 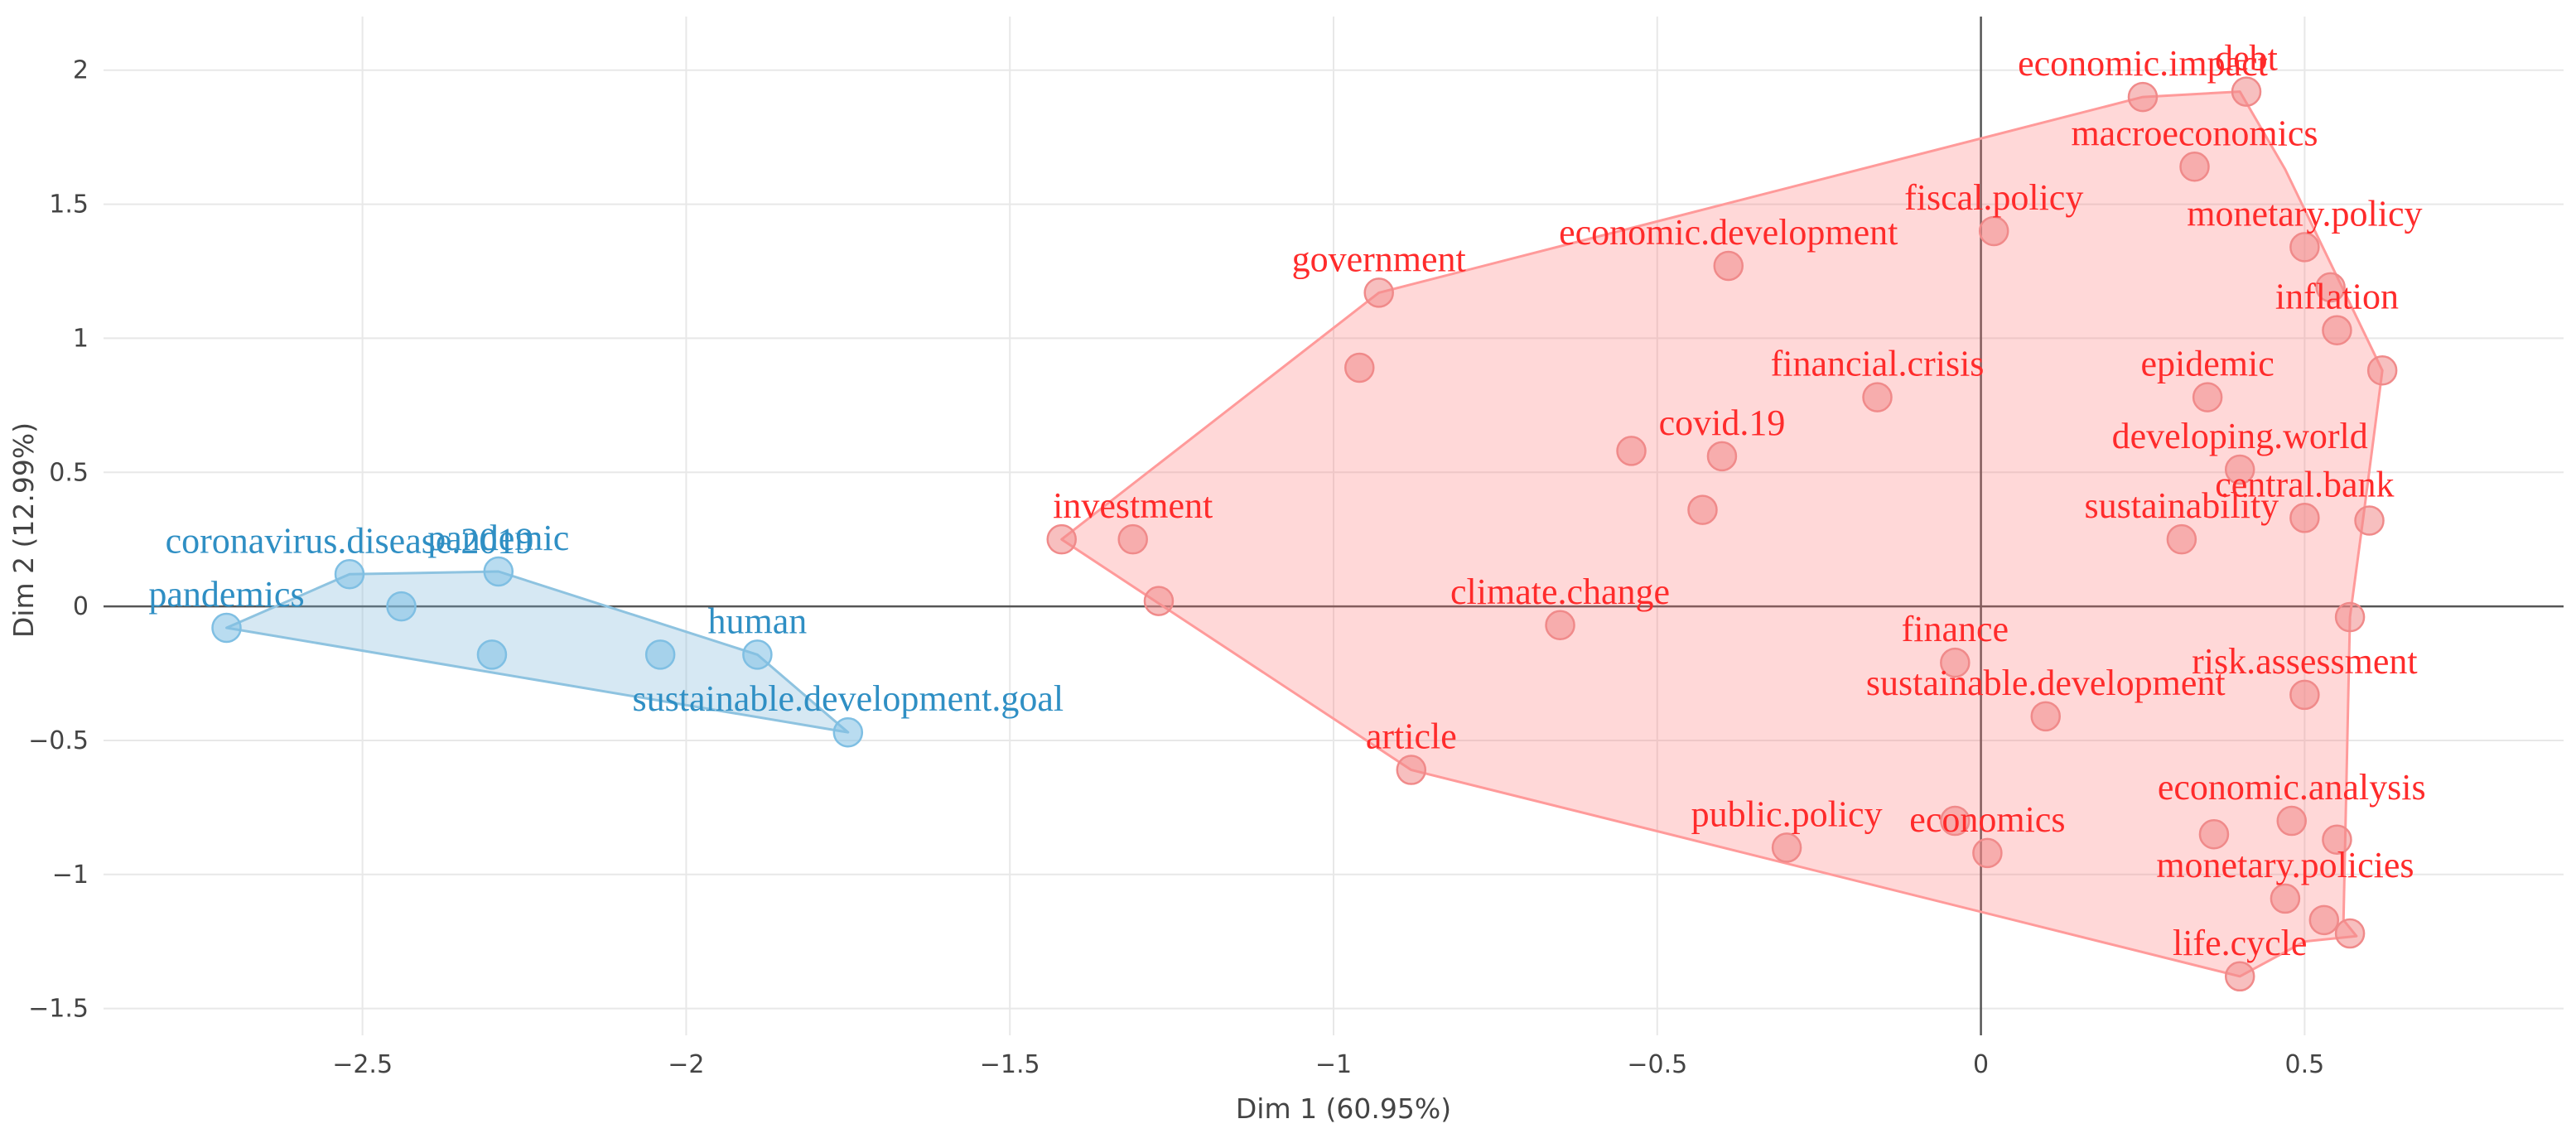 What do you see at coordinates (1010, 1064) in the screenshot?
I see `x-tick-label: −1.5` at bounding box center [1010, 1064].